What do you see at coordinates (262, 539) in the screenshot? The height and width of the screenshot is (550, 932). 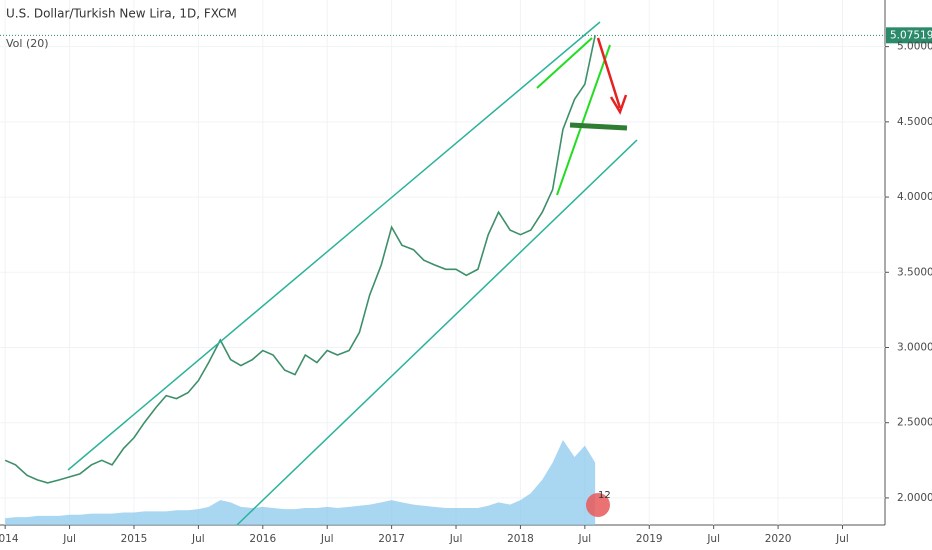 I see `x-tick-label: 2016` at bounding box center [262, 539].